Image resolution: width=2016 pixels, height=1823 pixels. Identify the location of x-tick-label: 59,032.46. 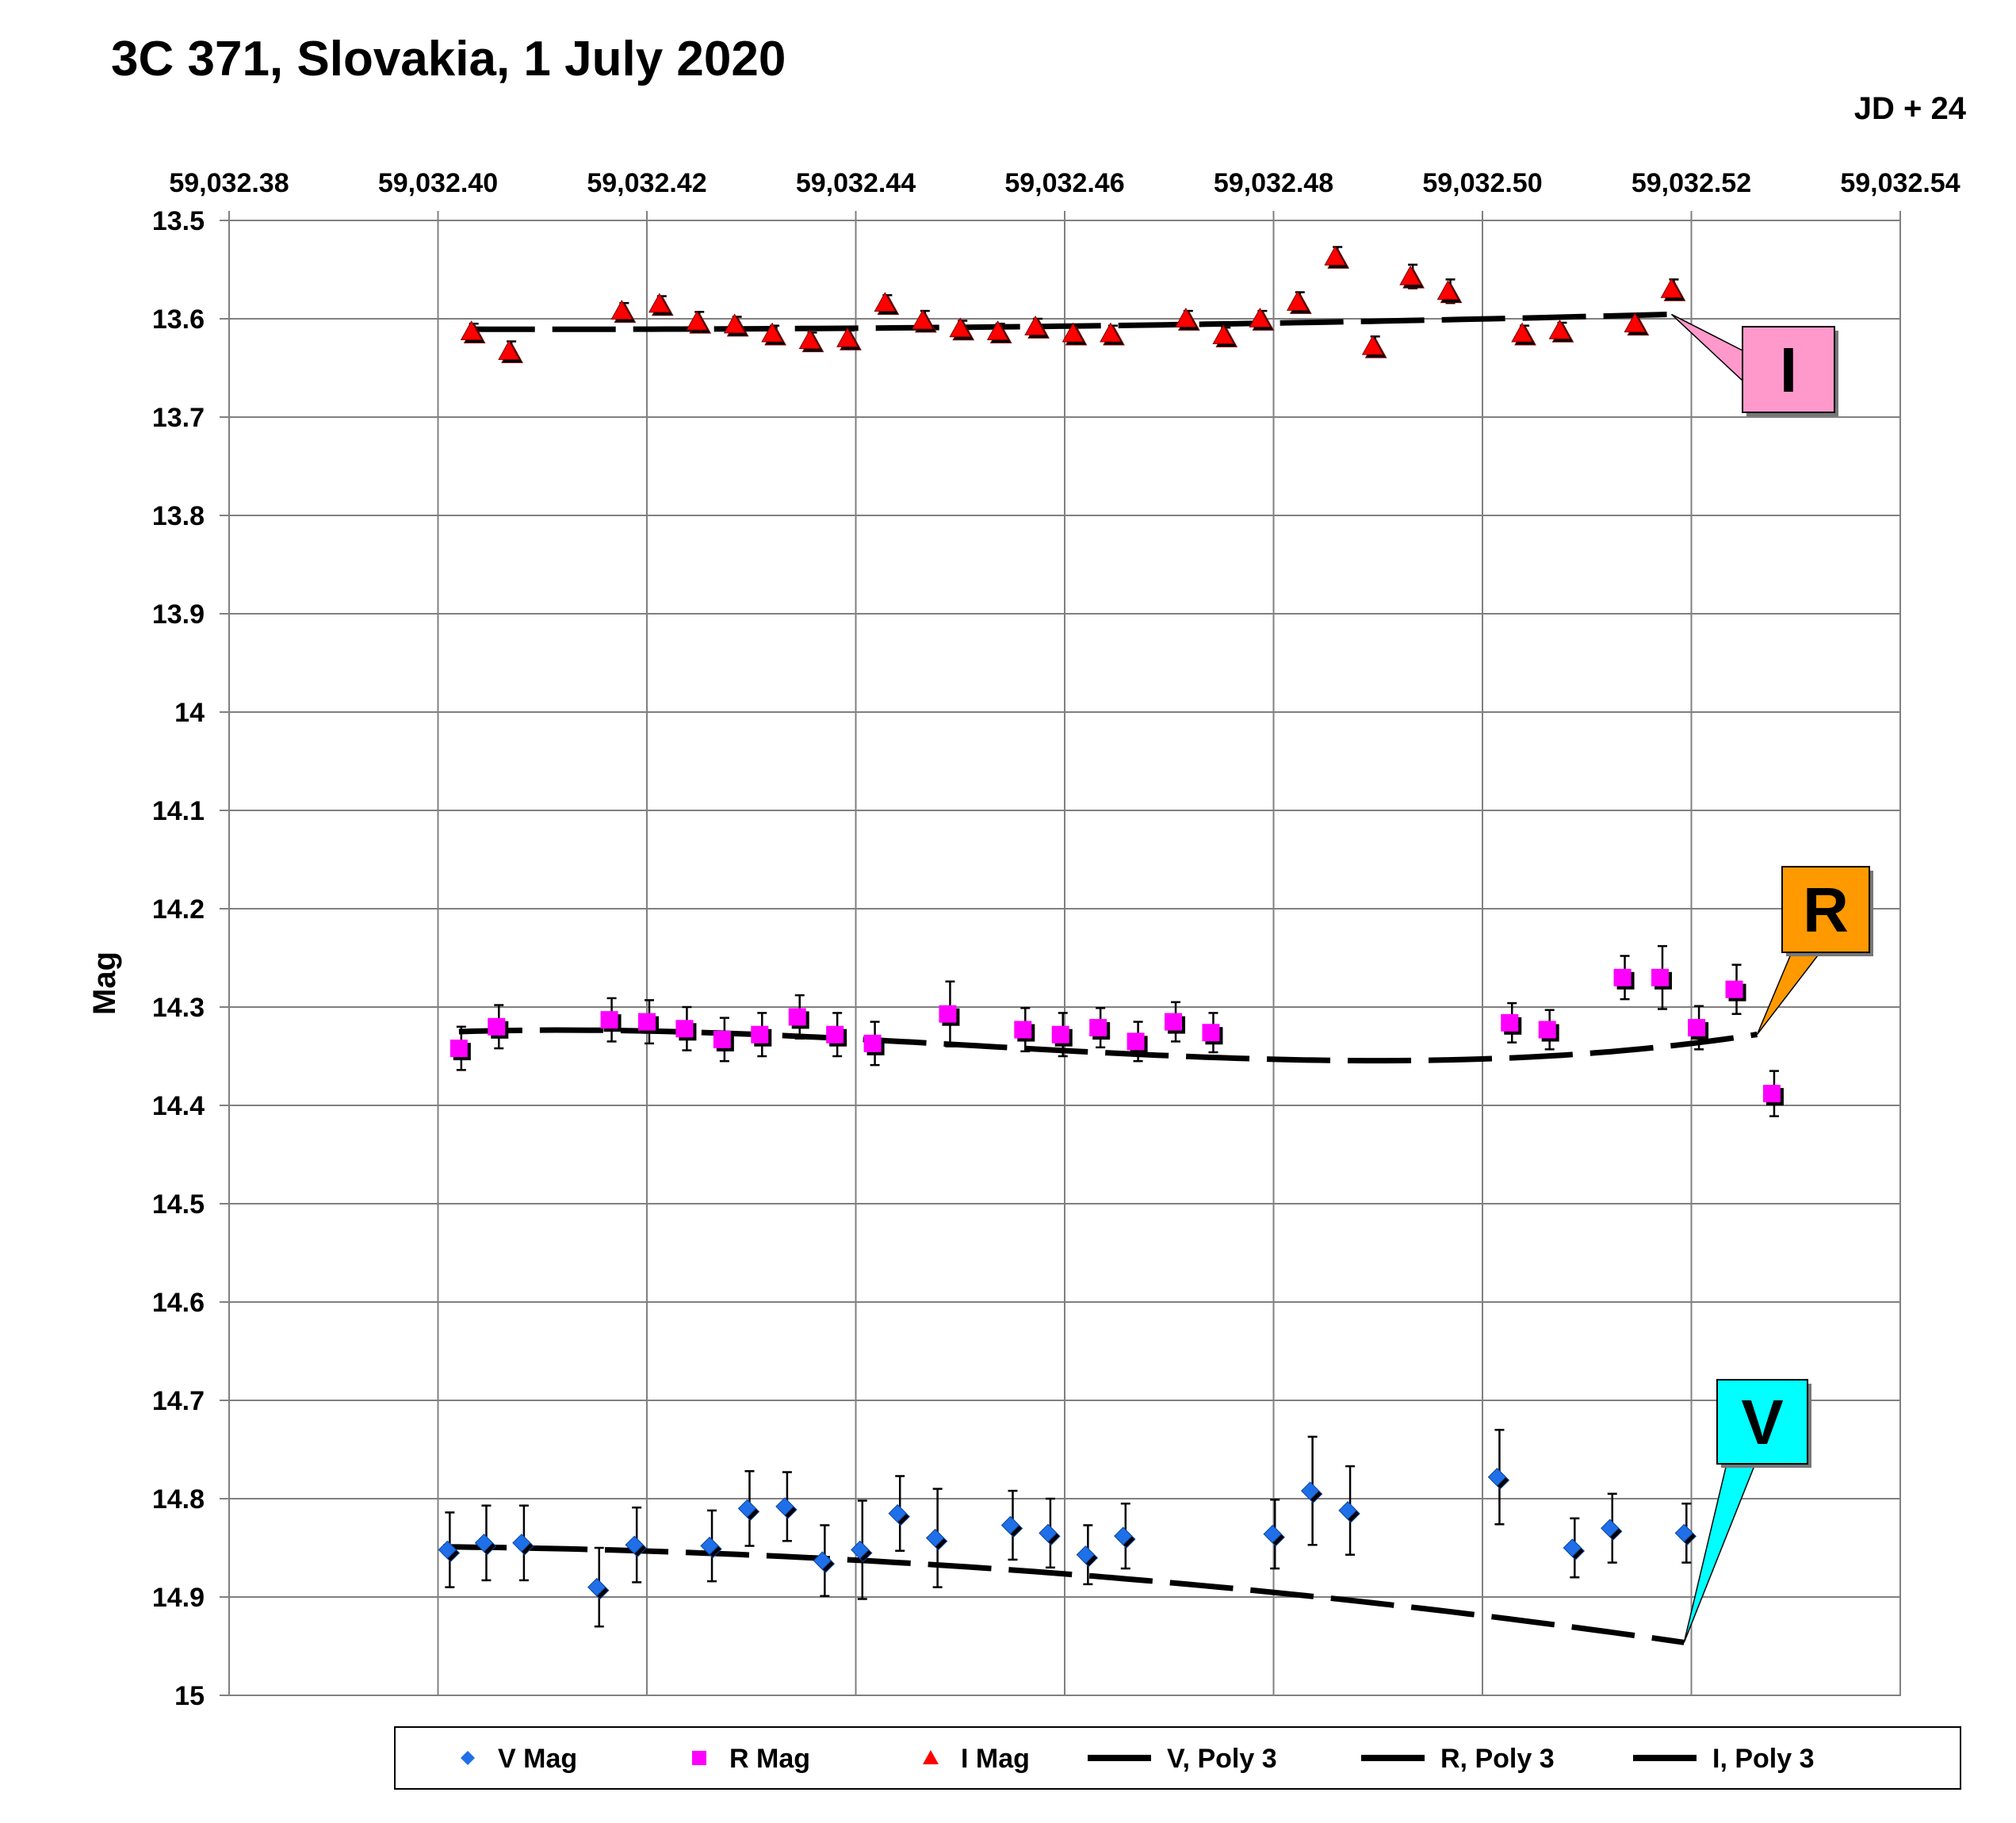
(1064, 183).